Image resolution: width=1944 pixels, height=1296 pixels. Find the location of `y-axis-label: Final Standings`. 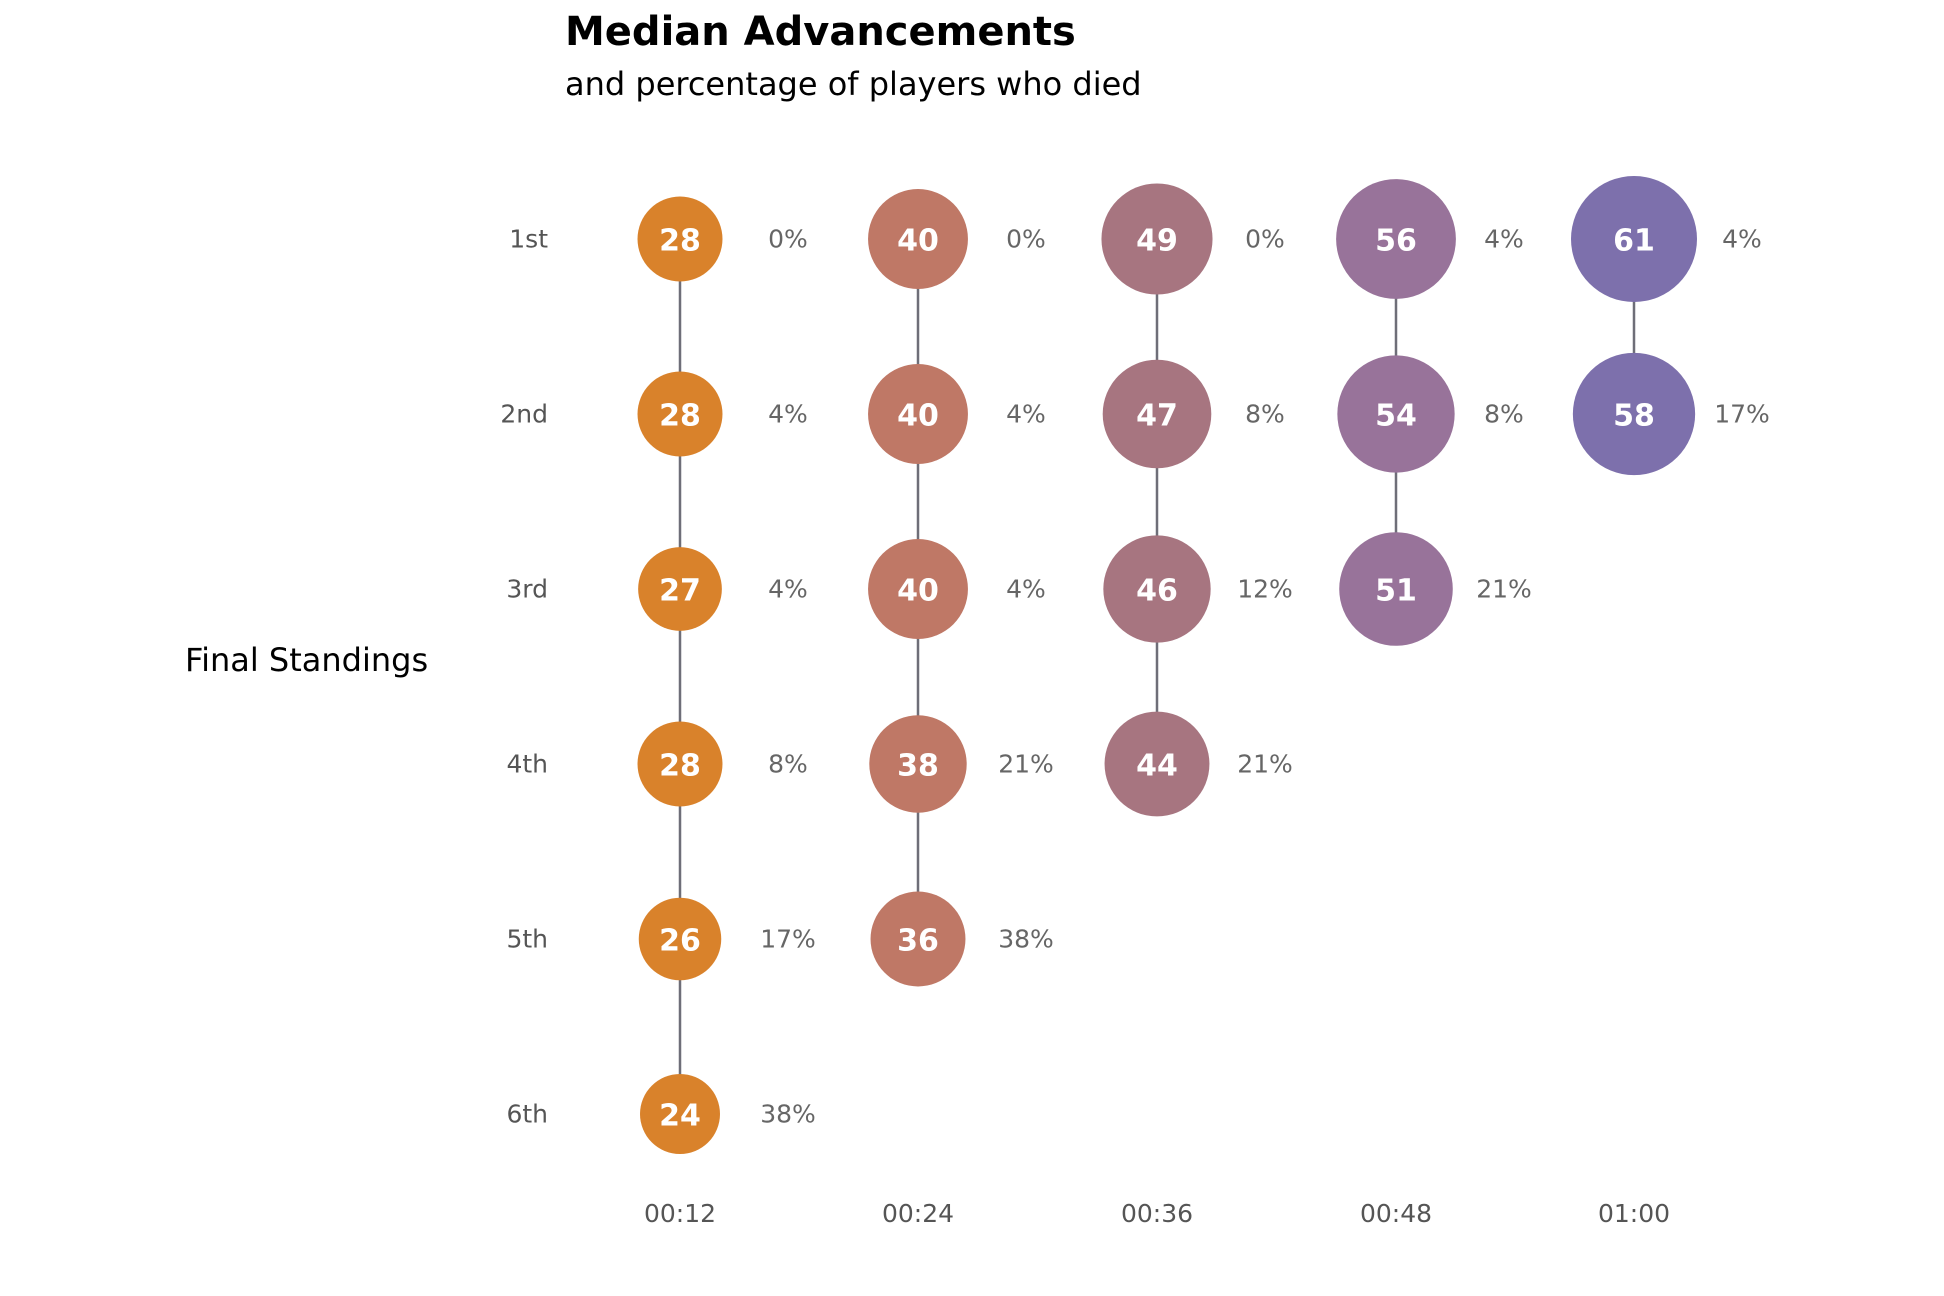

y-axis-label: Final Standings is located at coordinates (306, 660).